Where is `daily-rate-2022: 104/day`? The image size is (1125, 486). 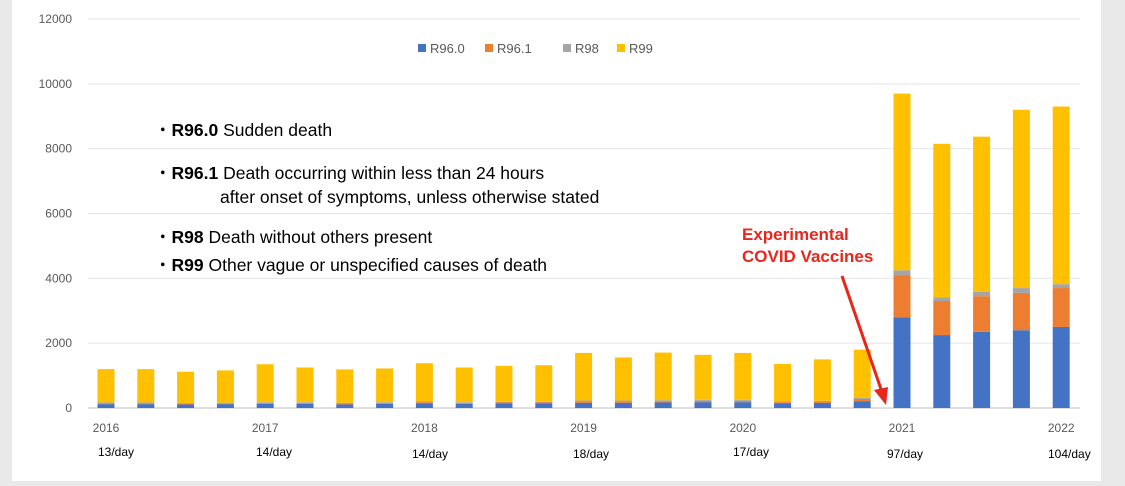
daily-rate-2022: 104/day is located at coordinates (1069, 454).